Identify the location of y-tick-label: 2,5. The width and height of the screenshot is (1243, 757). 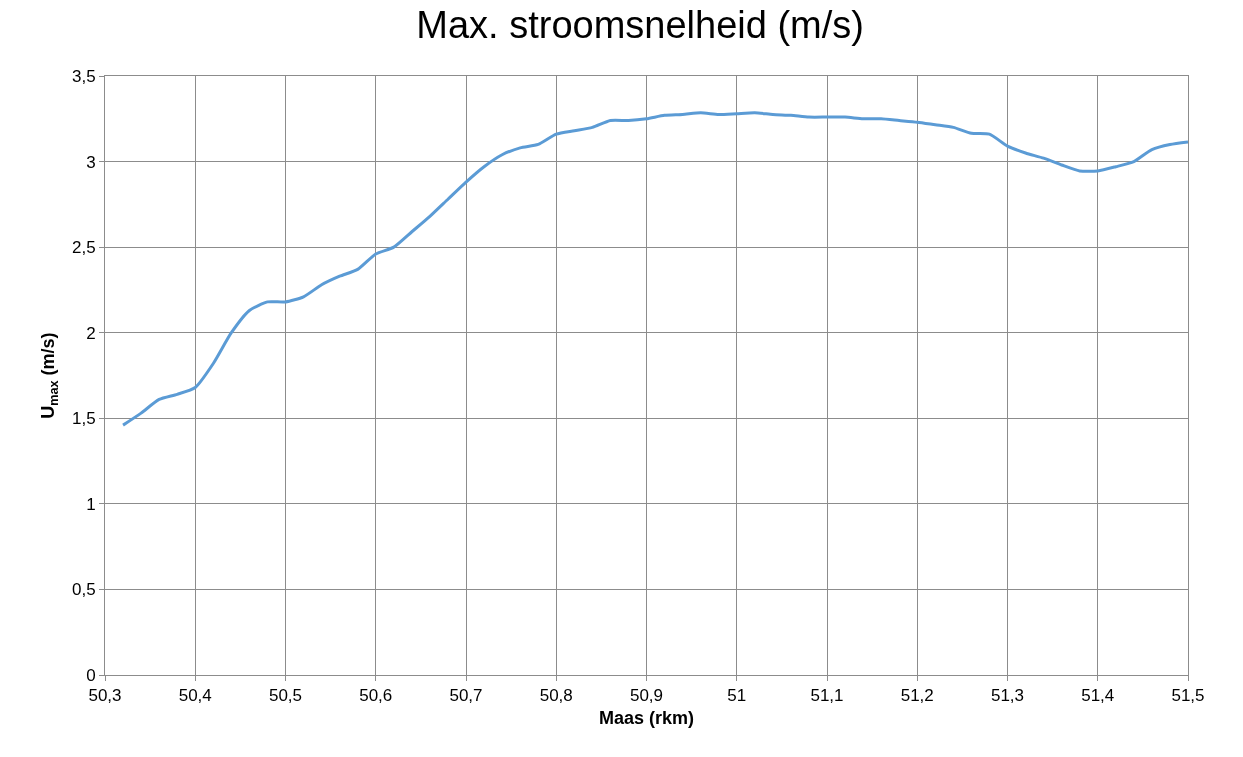
(83, 248).